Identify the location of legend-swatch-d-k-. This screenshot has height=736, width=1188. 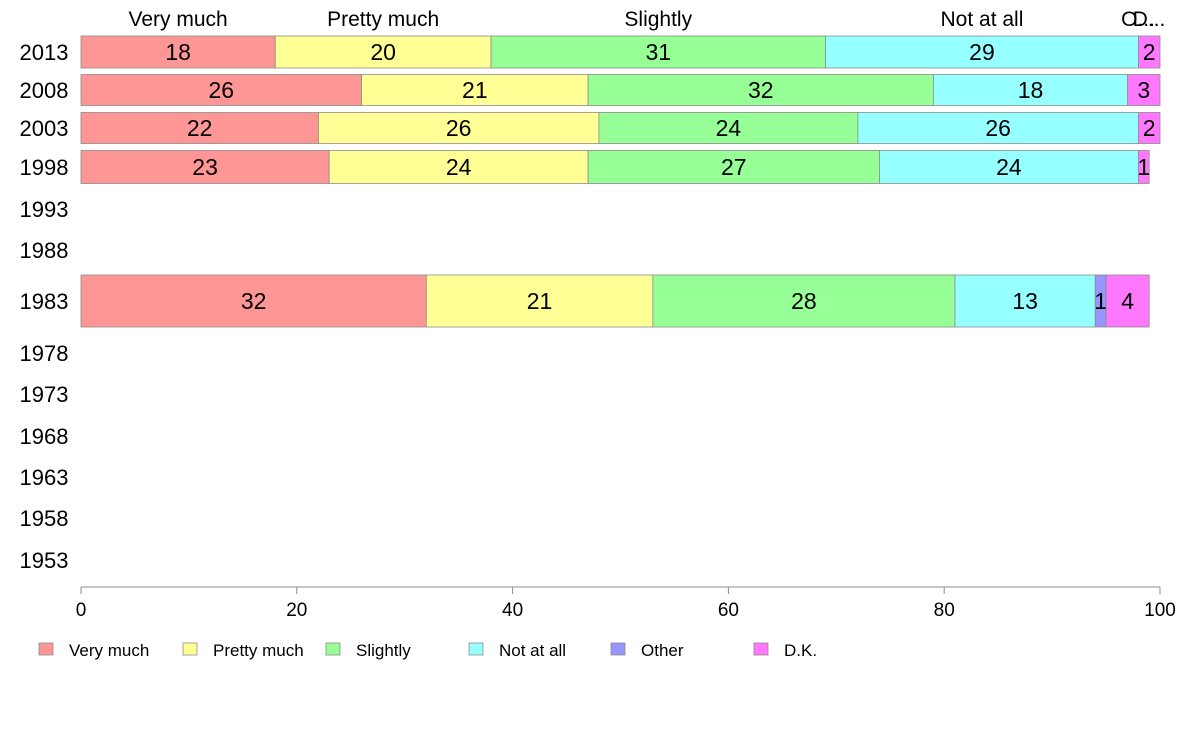
(761, 649).